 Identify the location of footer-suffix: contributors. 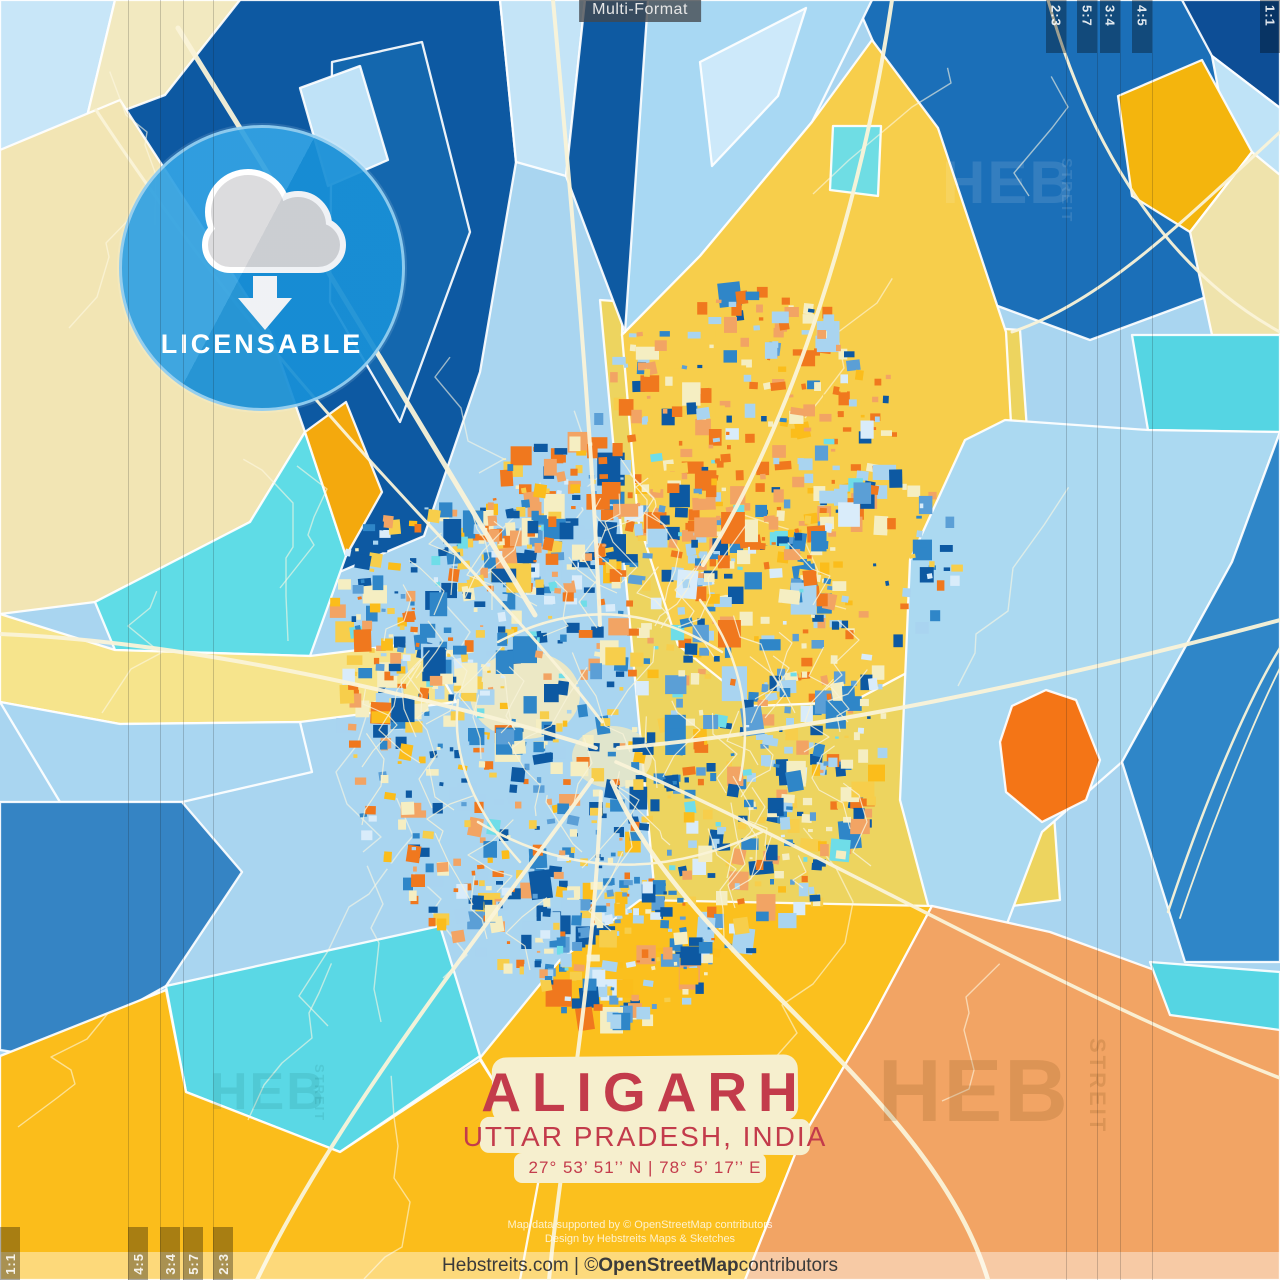
(788, 1265).